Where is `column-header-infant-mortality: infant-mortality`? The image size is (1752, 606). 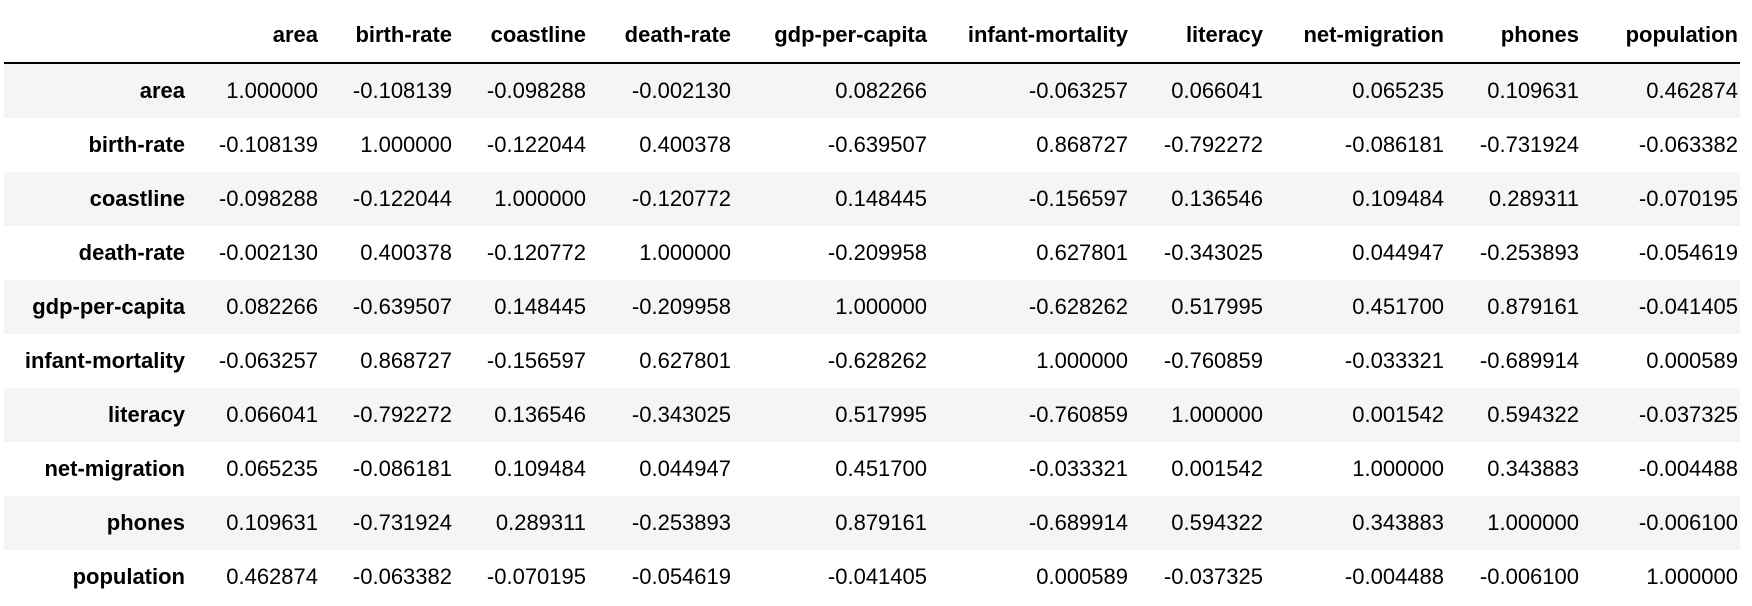 column-header-infant-mortality: infant-mortality is located at coordinates (1039, 36).